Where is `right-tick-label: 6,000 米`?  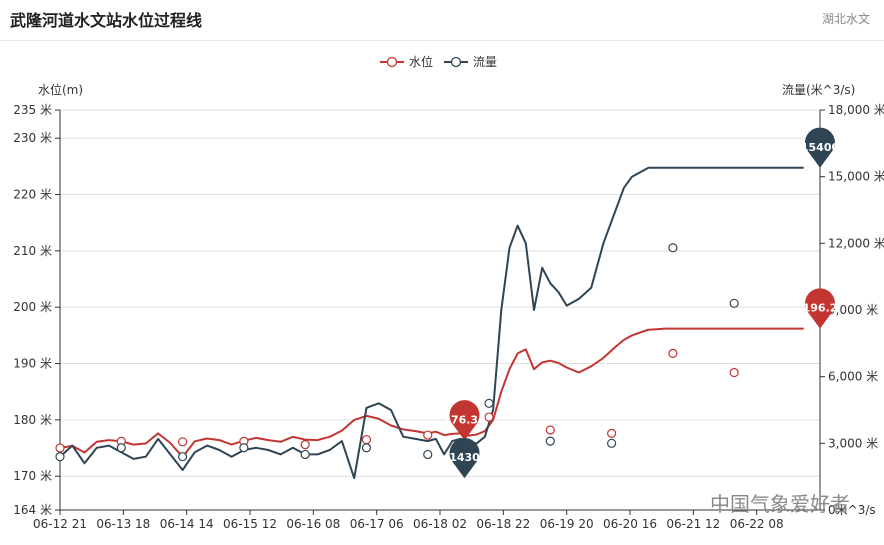 right-tick-label: 6,000 米 is located at coordinates (853, 377).